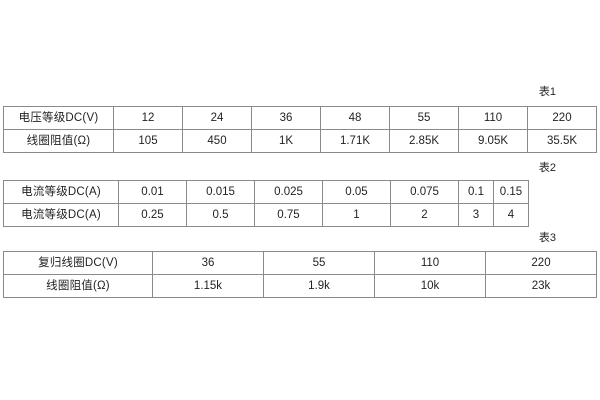 The height and width of the screenshot is (400, 600). I want to click on table-cell: 0.75, so click(288, 215).